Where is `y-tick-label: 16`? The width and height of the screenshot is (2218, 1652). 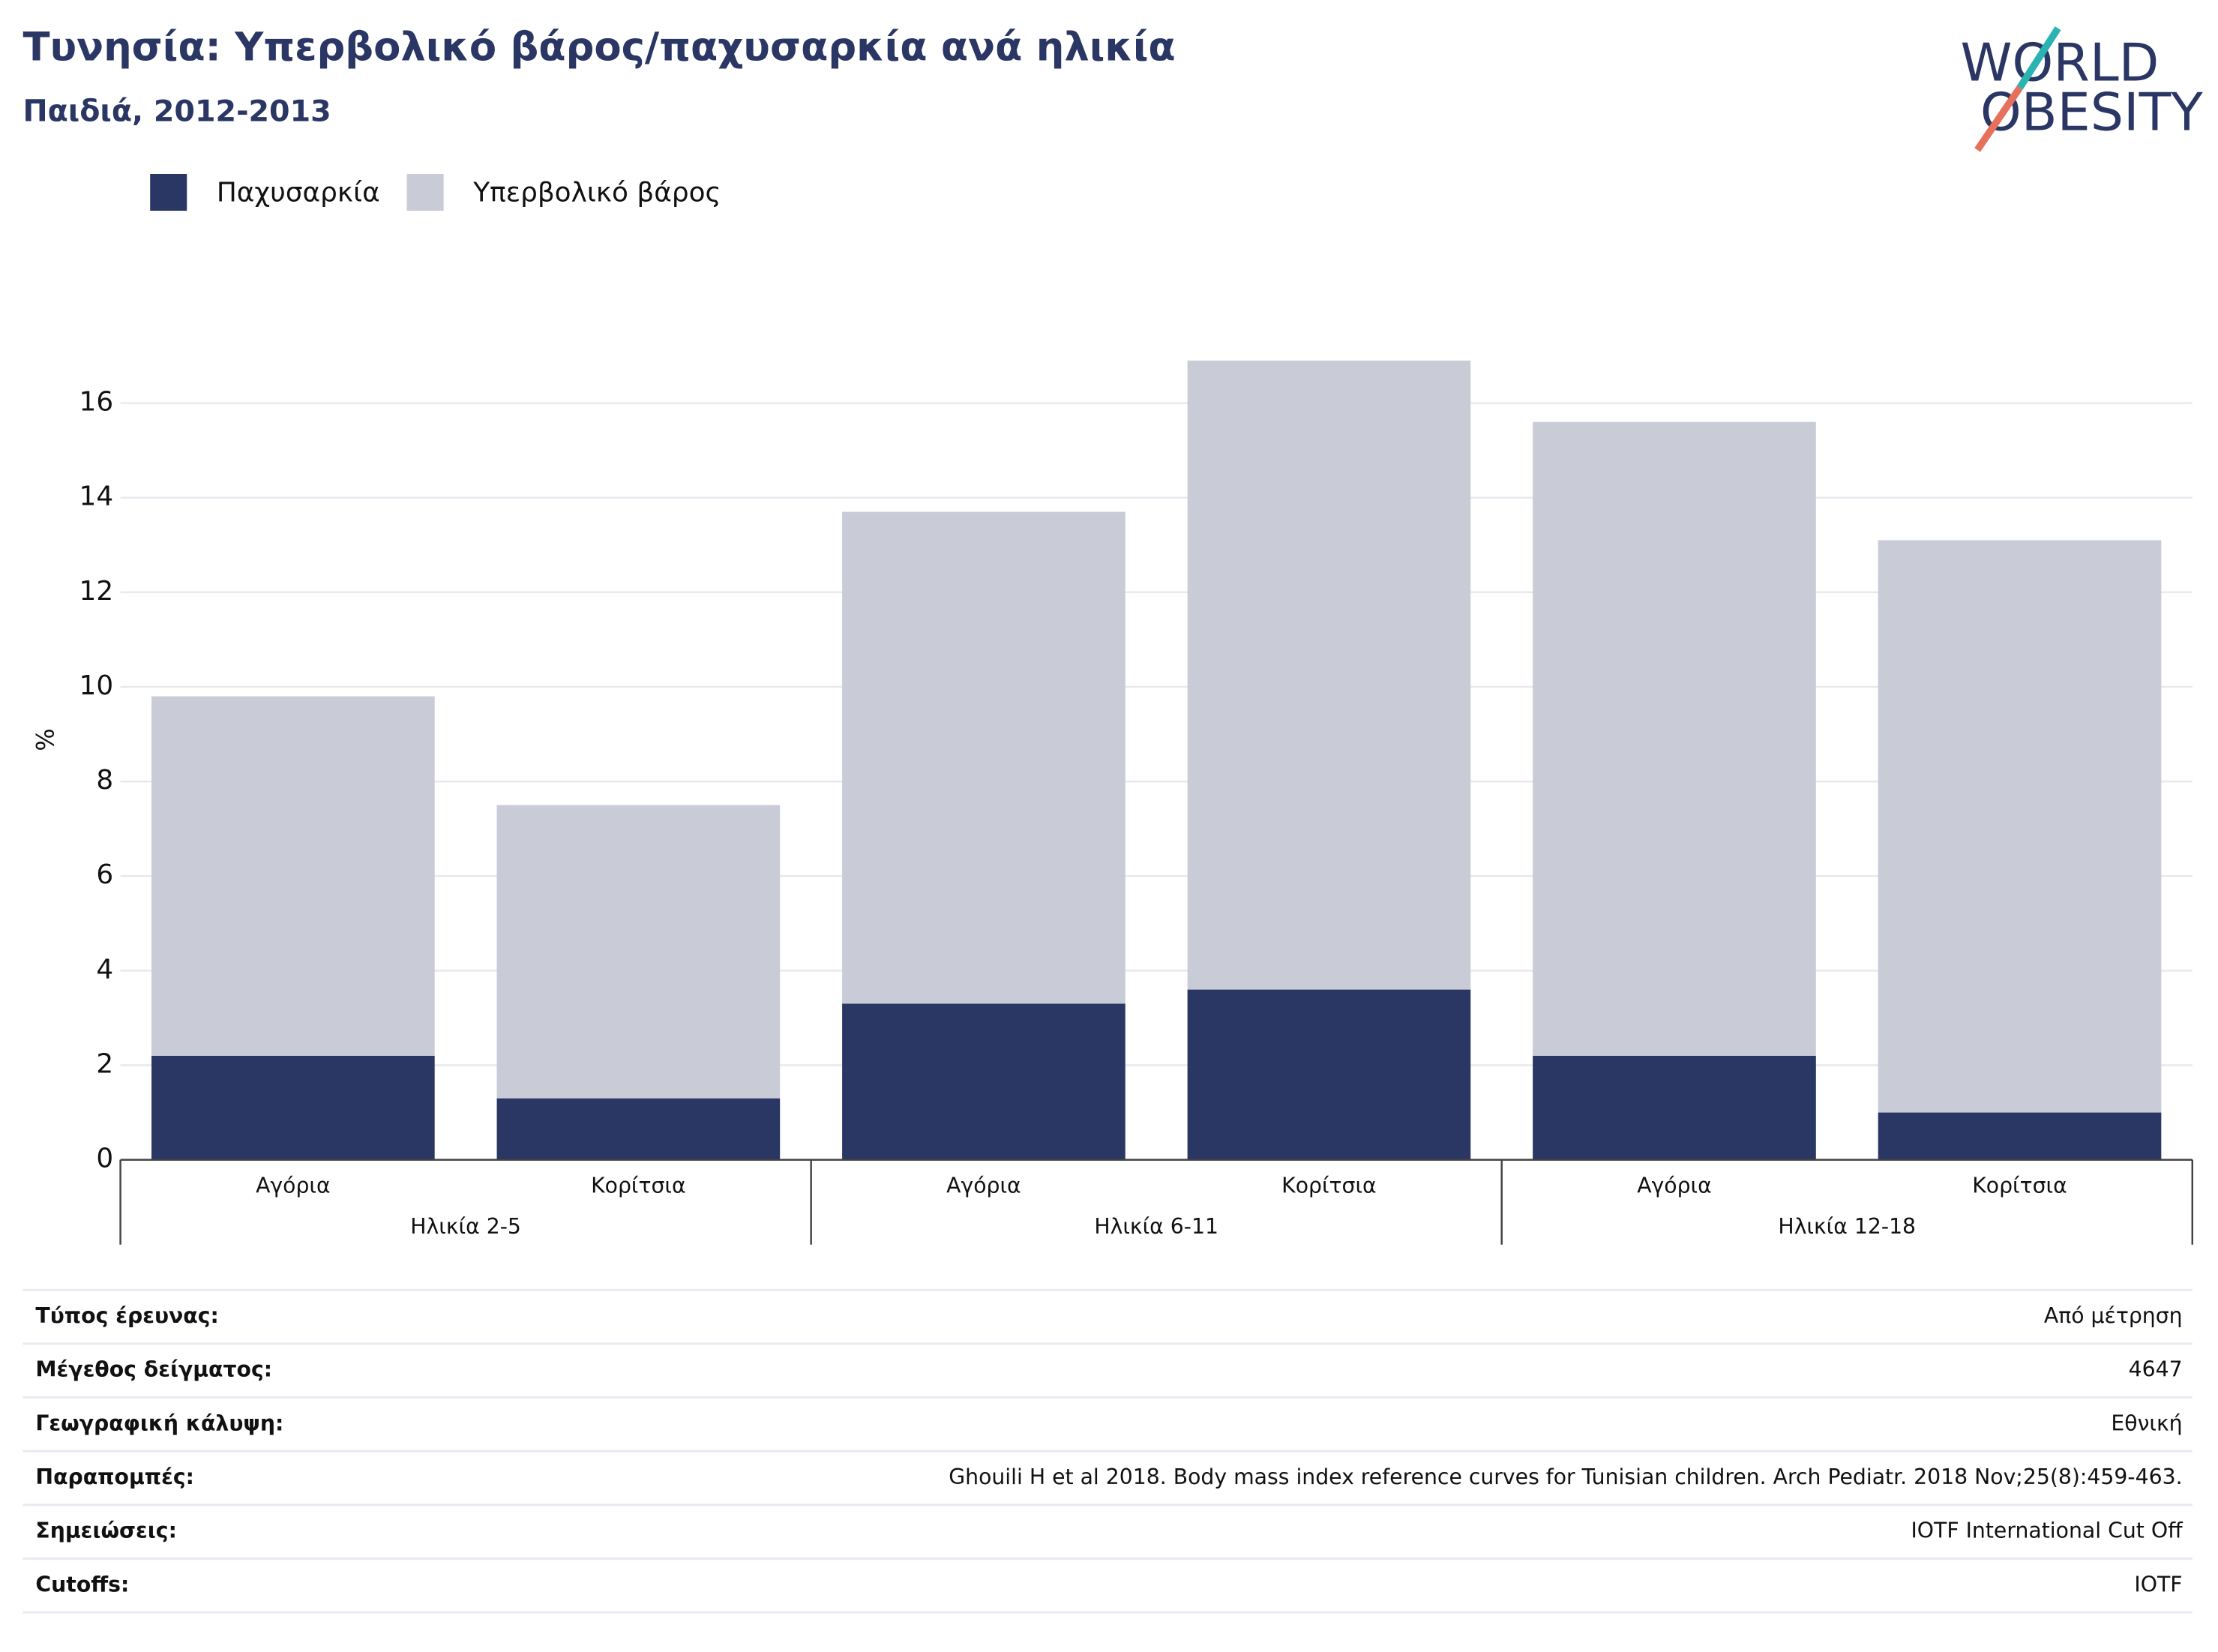
y-tick-label: 16 is located at coordinates (97, 402).